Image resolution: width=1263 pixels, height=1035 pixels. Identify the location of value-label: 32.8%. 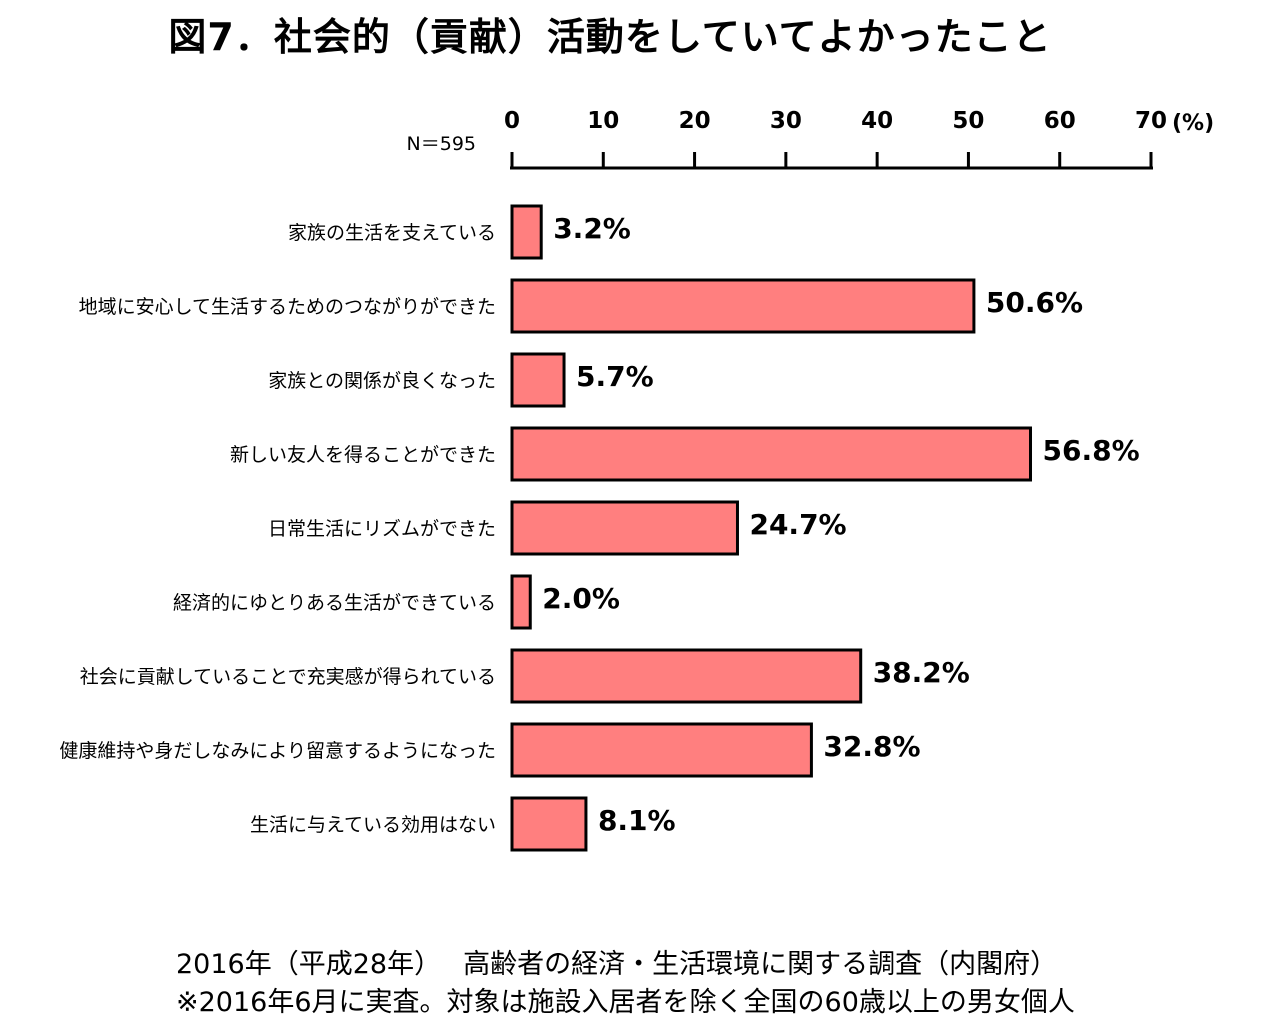
(871, 746).